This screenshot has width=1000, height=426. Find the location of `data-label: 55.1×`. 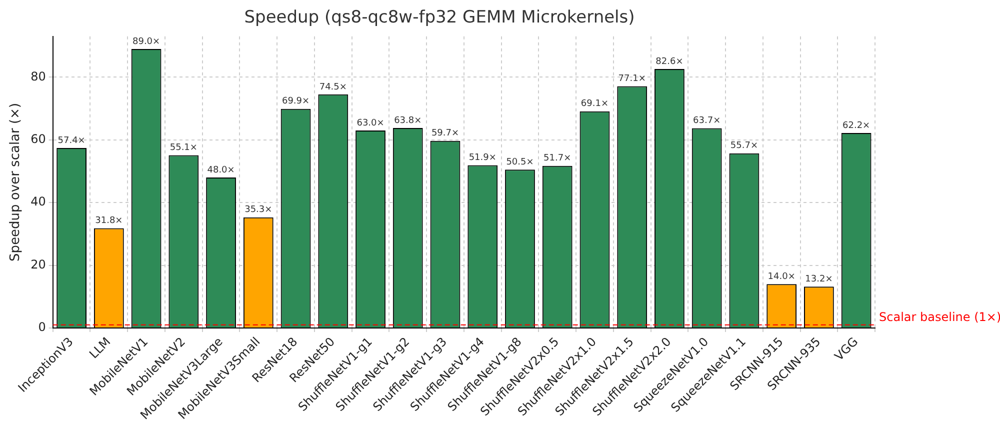

data-label: 55.1× is located at coordinates (184, 148).